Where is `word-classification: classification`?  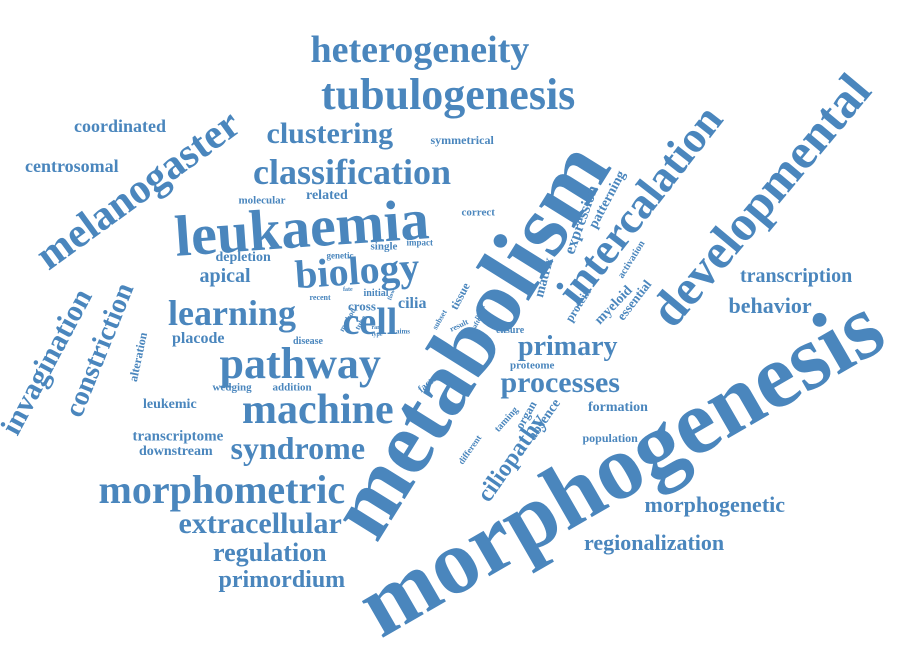 word-classification: classification is located at coordinates (352, 172).